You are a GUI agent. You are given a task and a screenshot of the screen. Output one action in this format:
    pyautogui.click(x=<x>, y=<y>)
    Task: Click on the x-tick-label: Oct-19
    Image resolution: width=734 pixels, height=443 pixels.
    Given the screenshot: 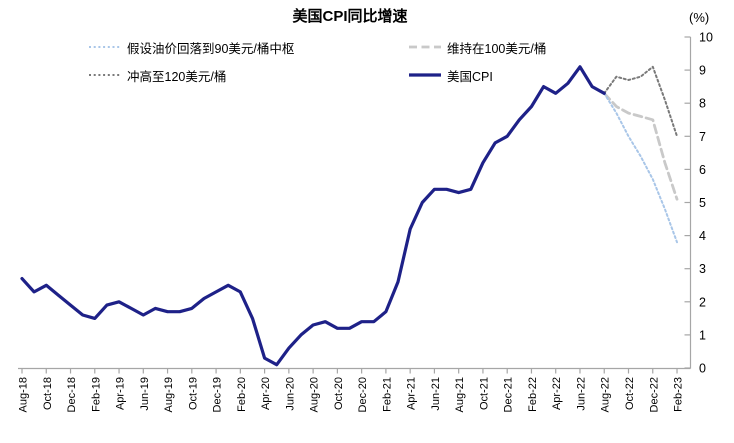 What is the action you would take?
    pyautogui.click(x=193, y=393)
    